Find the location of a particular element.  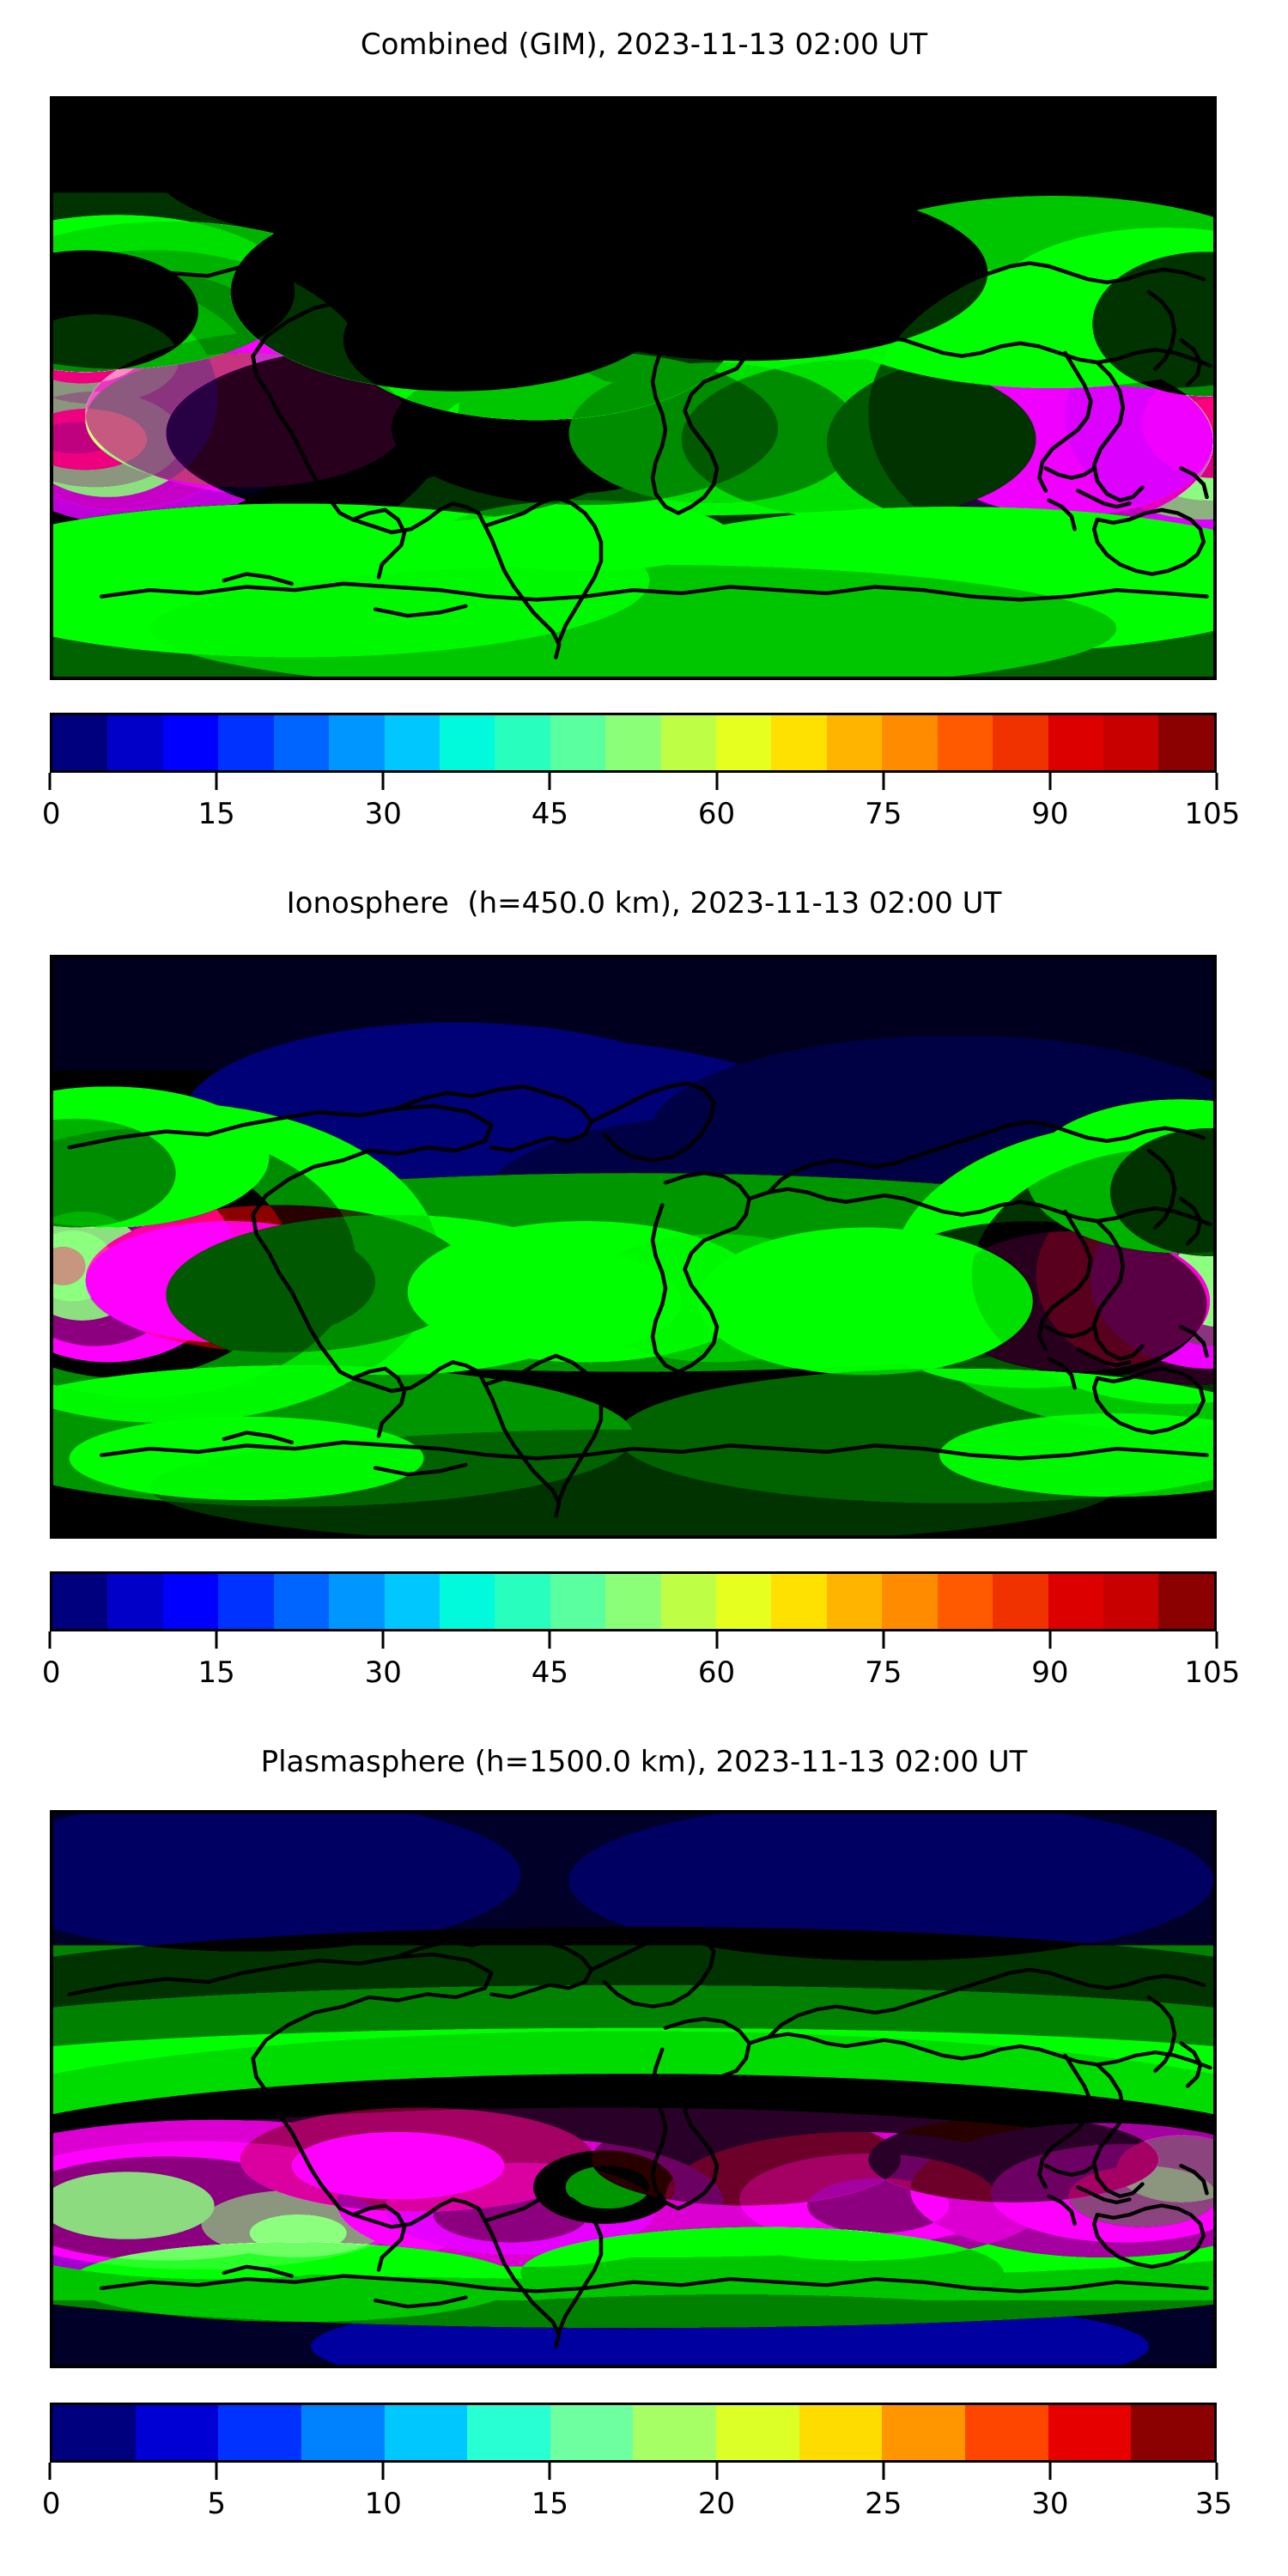

colorbar-ionosphere: 0 15 30 45 60 75 90 105 is located at coordinates (641, 1634).